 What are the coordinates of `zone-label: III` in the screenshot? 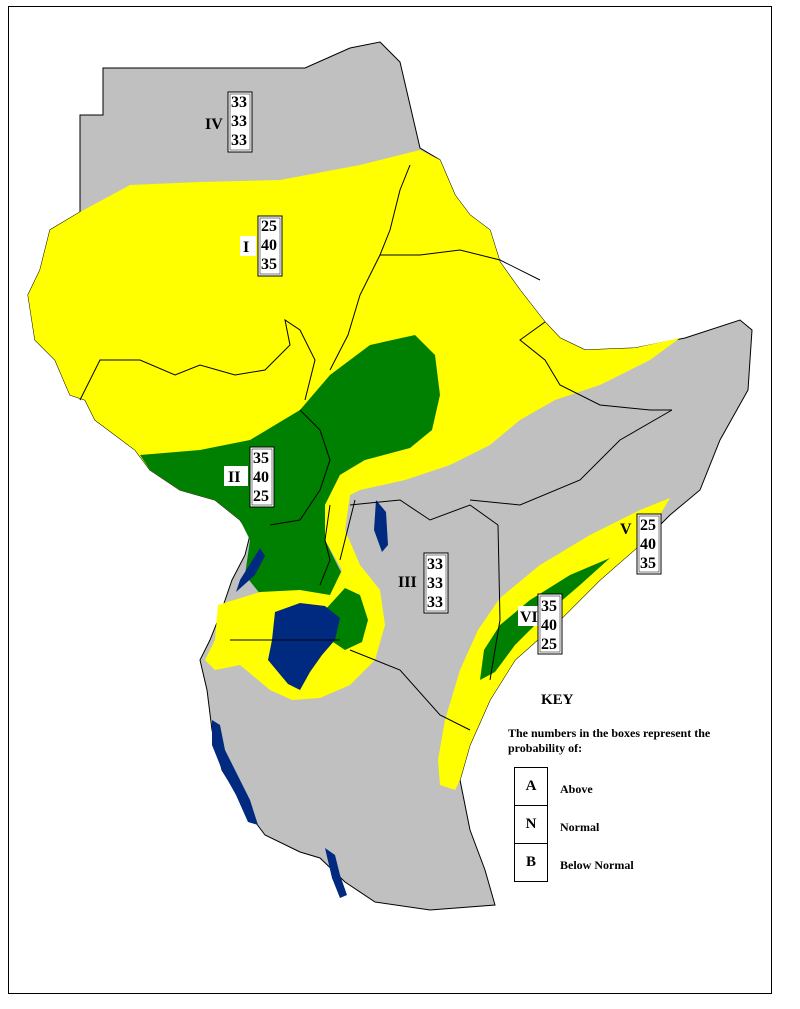 It's located at (407, 582).